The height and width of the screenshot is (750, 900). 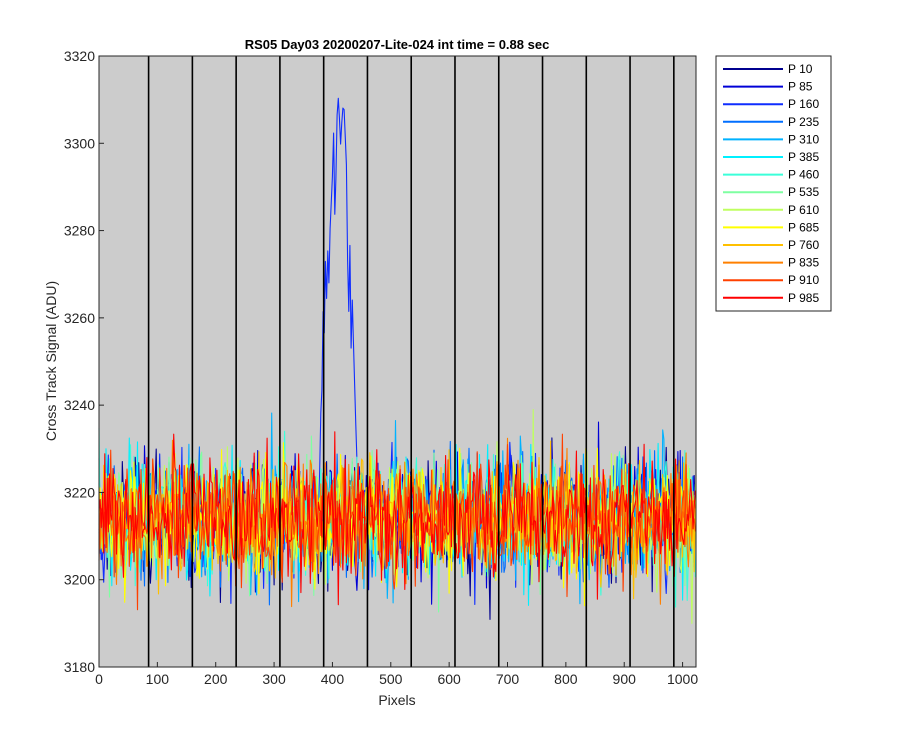 What do you see at coordinates (274, 679) in the screenshot?
I see `x-tick-label: 300` at bounding box center [274, 679].